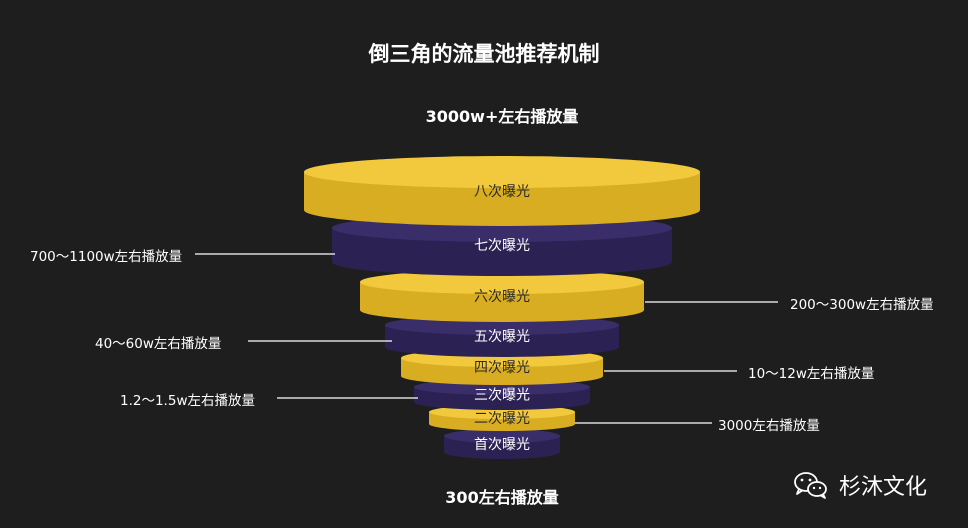  Describe the element at coordinates (862, 305) in the screenshot. I see `right-label-1: 200～300w左右播放量` at that location.